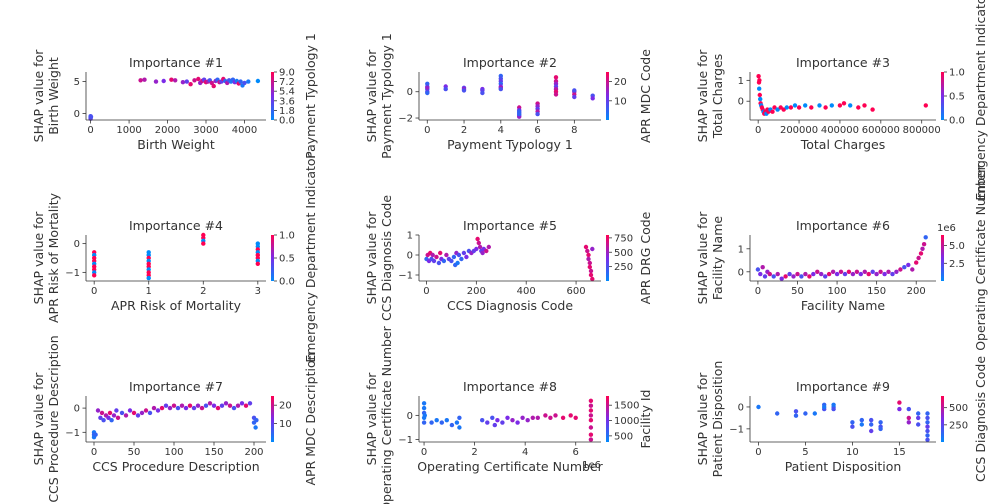  What do you see at coordinates (852, 452) in the screenshot?
I see `x-tick-label: 10` at bounding box center [852, 452].